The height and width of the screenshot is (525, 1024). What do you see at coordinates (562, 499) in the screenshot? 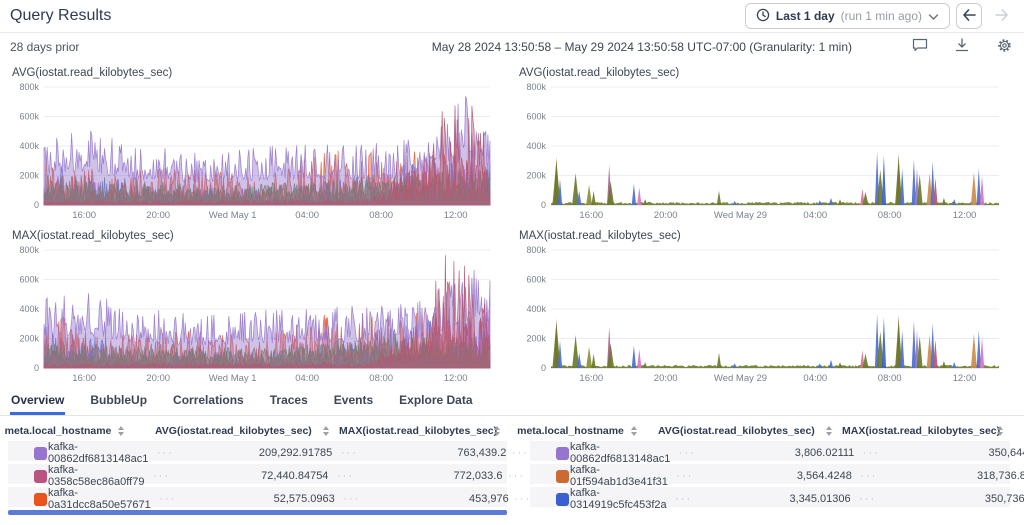
I see `series-color-swatch` at bounding box center [562, 499].